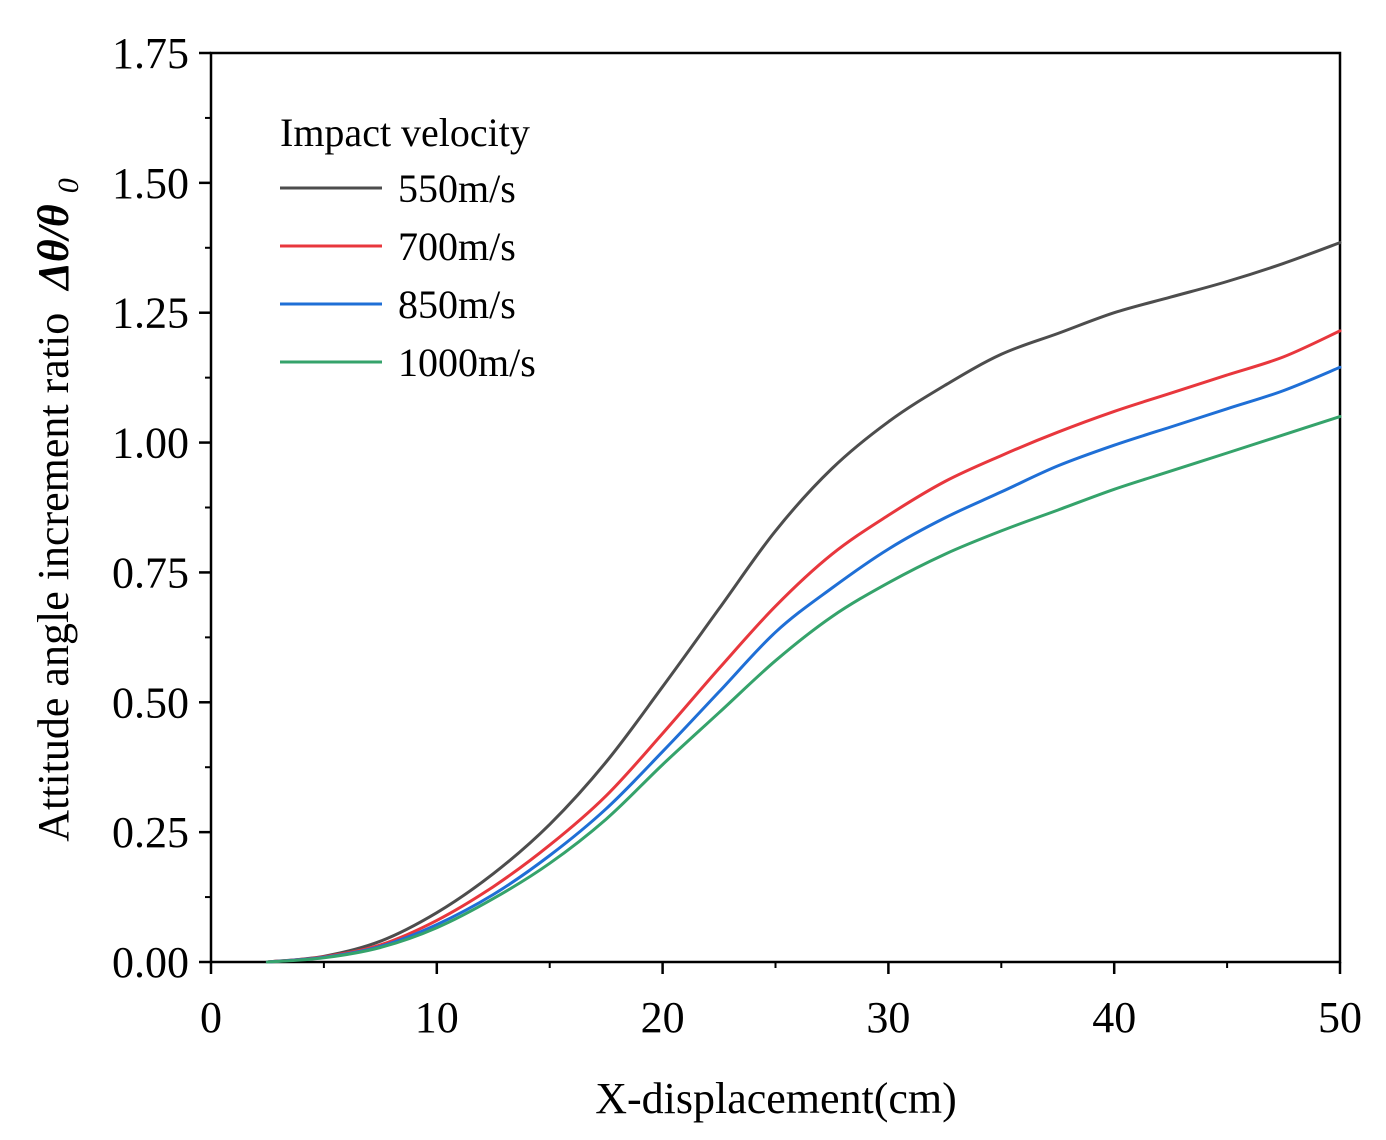 This screenshot has width=1386, height=1140. Describe the element at coordinates (437, 1017) in the screenshot. I see `x-tick-label: 10` at that location.